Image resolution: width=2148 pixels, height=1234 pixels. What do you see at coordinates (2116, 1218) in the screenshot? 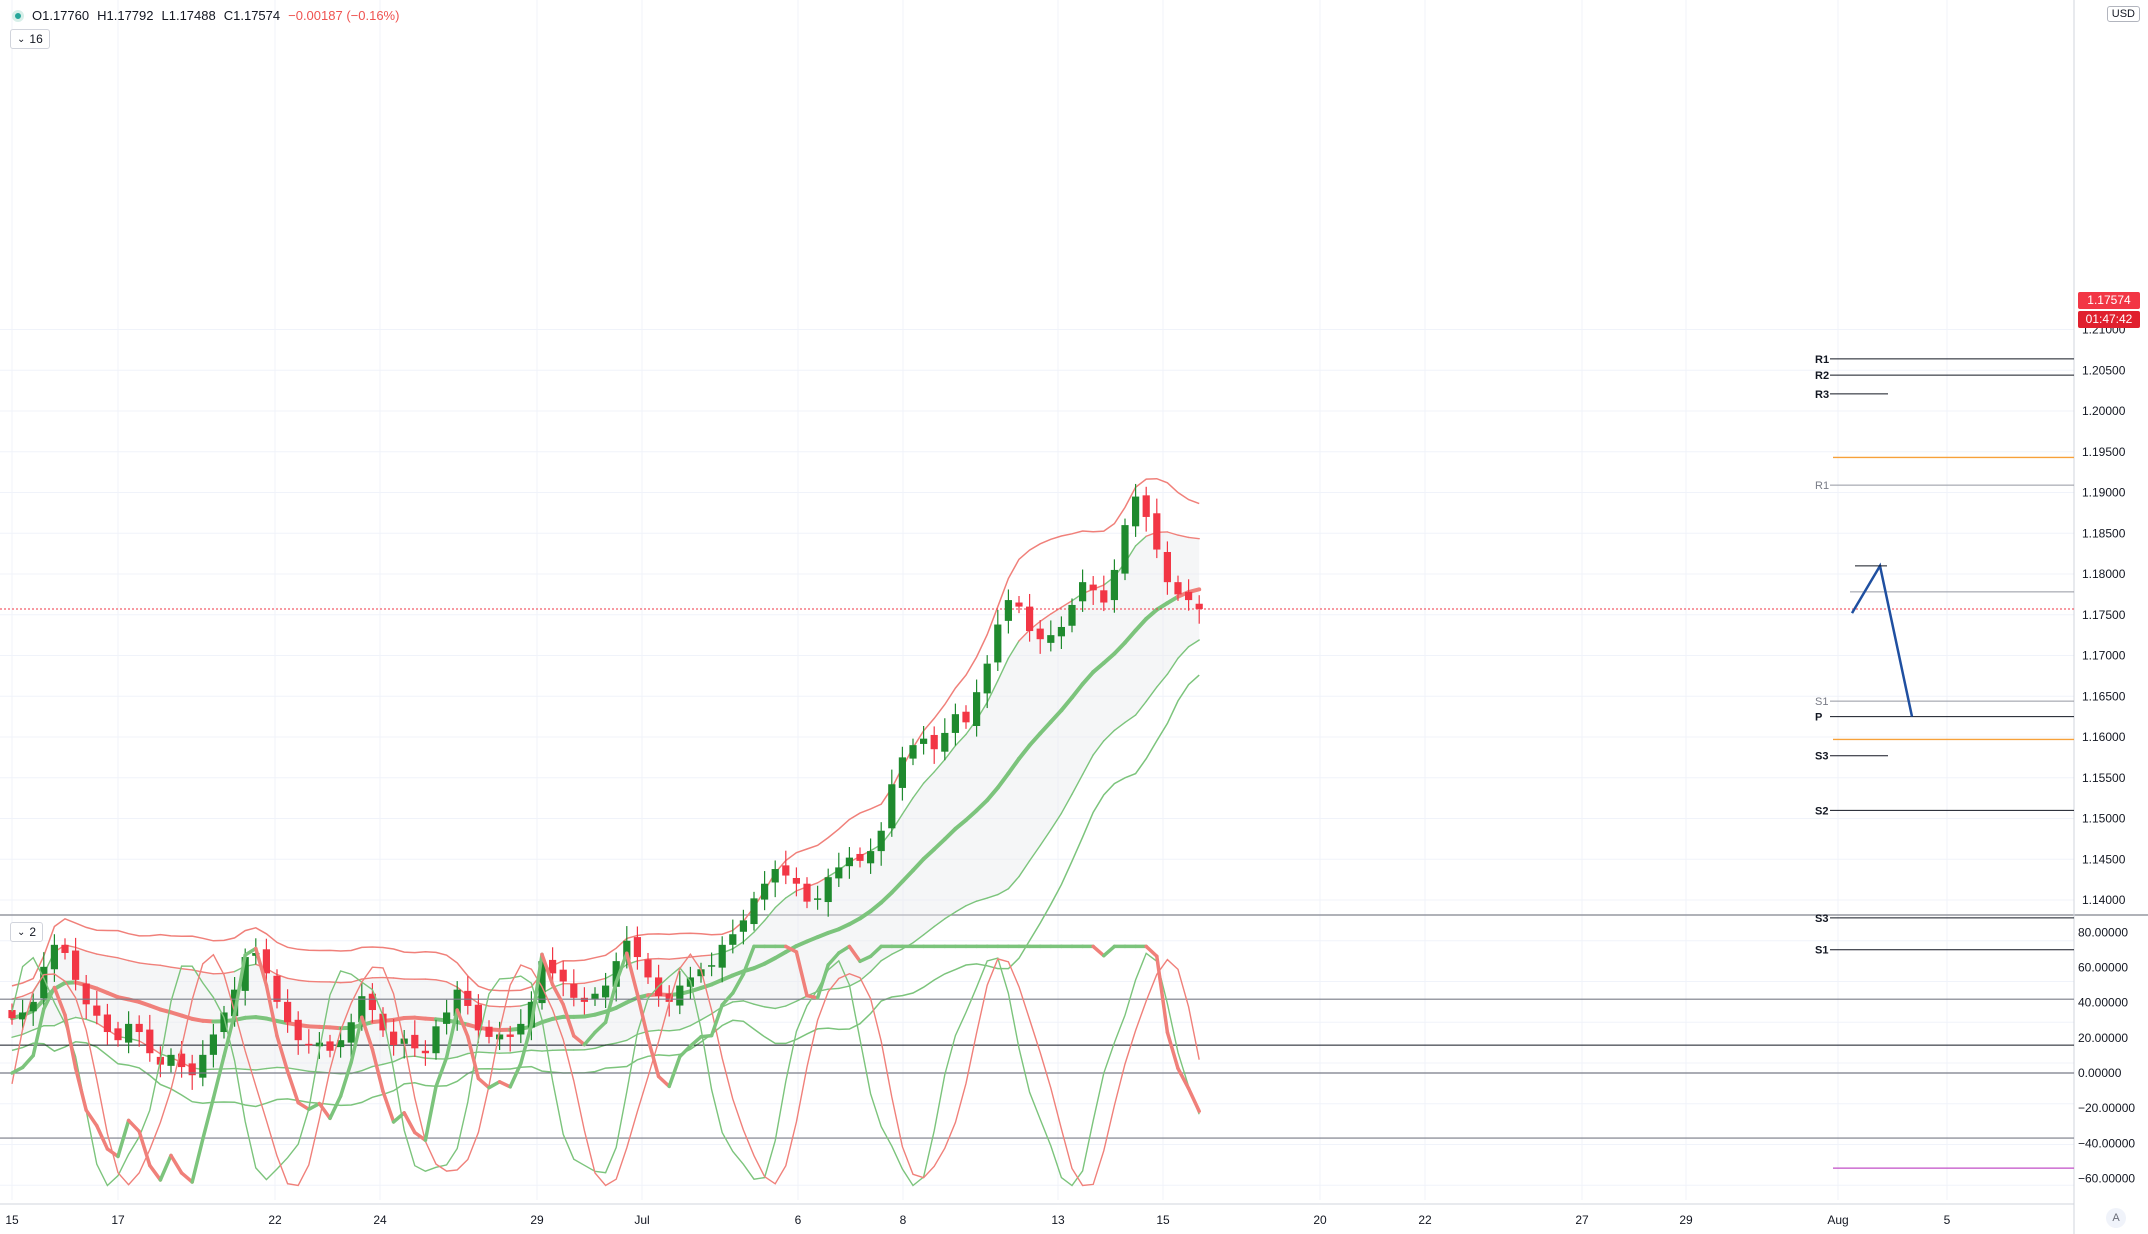
I see `auto-scale-button: A` at bounding box center [2116, 1218].